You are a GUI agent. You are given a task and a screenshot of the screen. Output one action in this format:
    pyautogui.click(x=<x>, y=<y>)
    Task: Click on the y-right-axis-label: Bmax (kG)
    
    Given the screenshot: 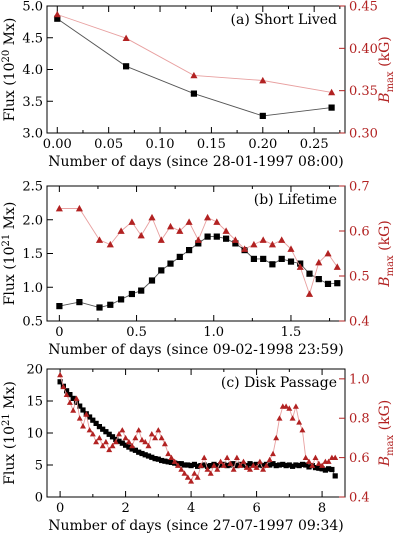 What is the action you would take?
    pyautogui.click(x=386, y=433)
    